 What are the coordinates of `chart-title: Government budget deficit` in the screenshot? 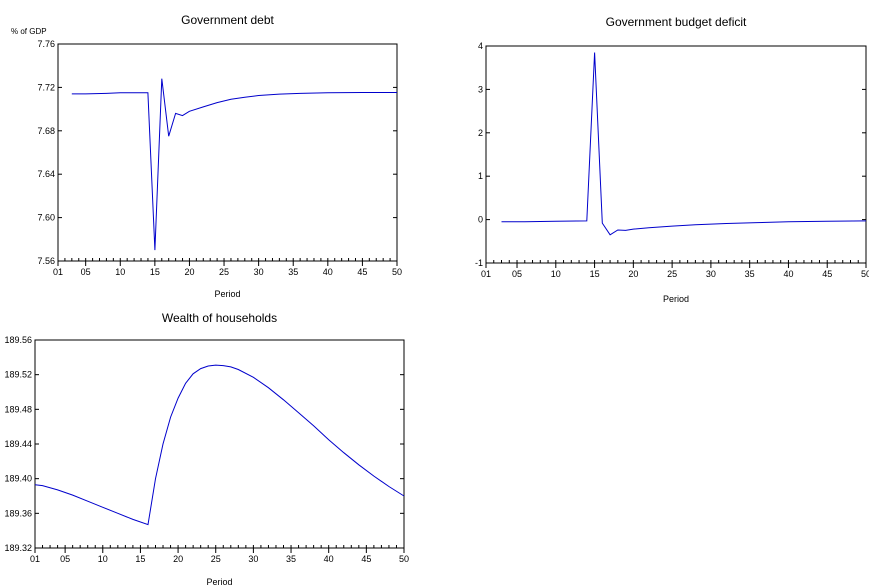 It's located at (676, 22).